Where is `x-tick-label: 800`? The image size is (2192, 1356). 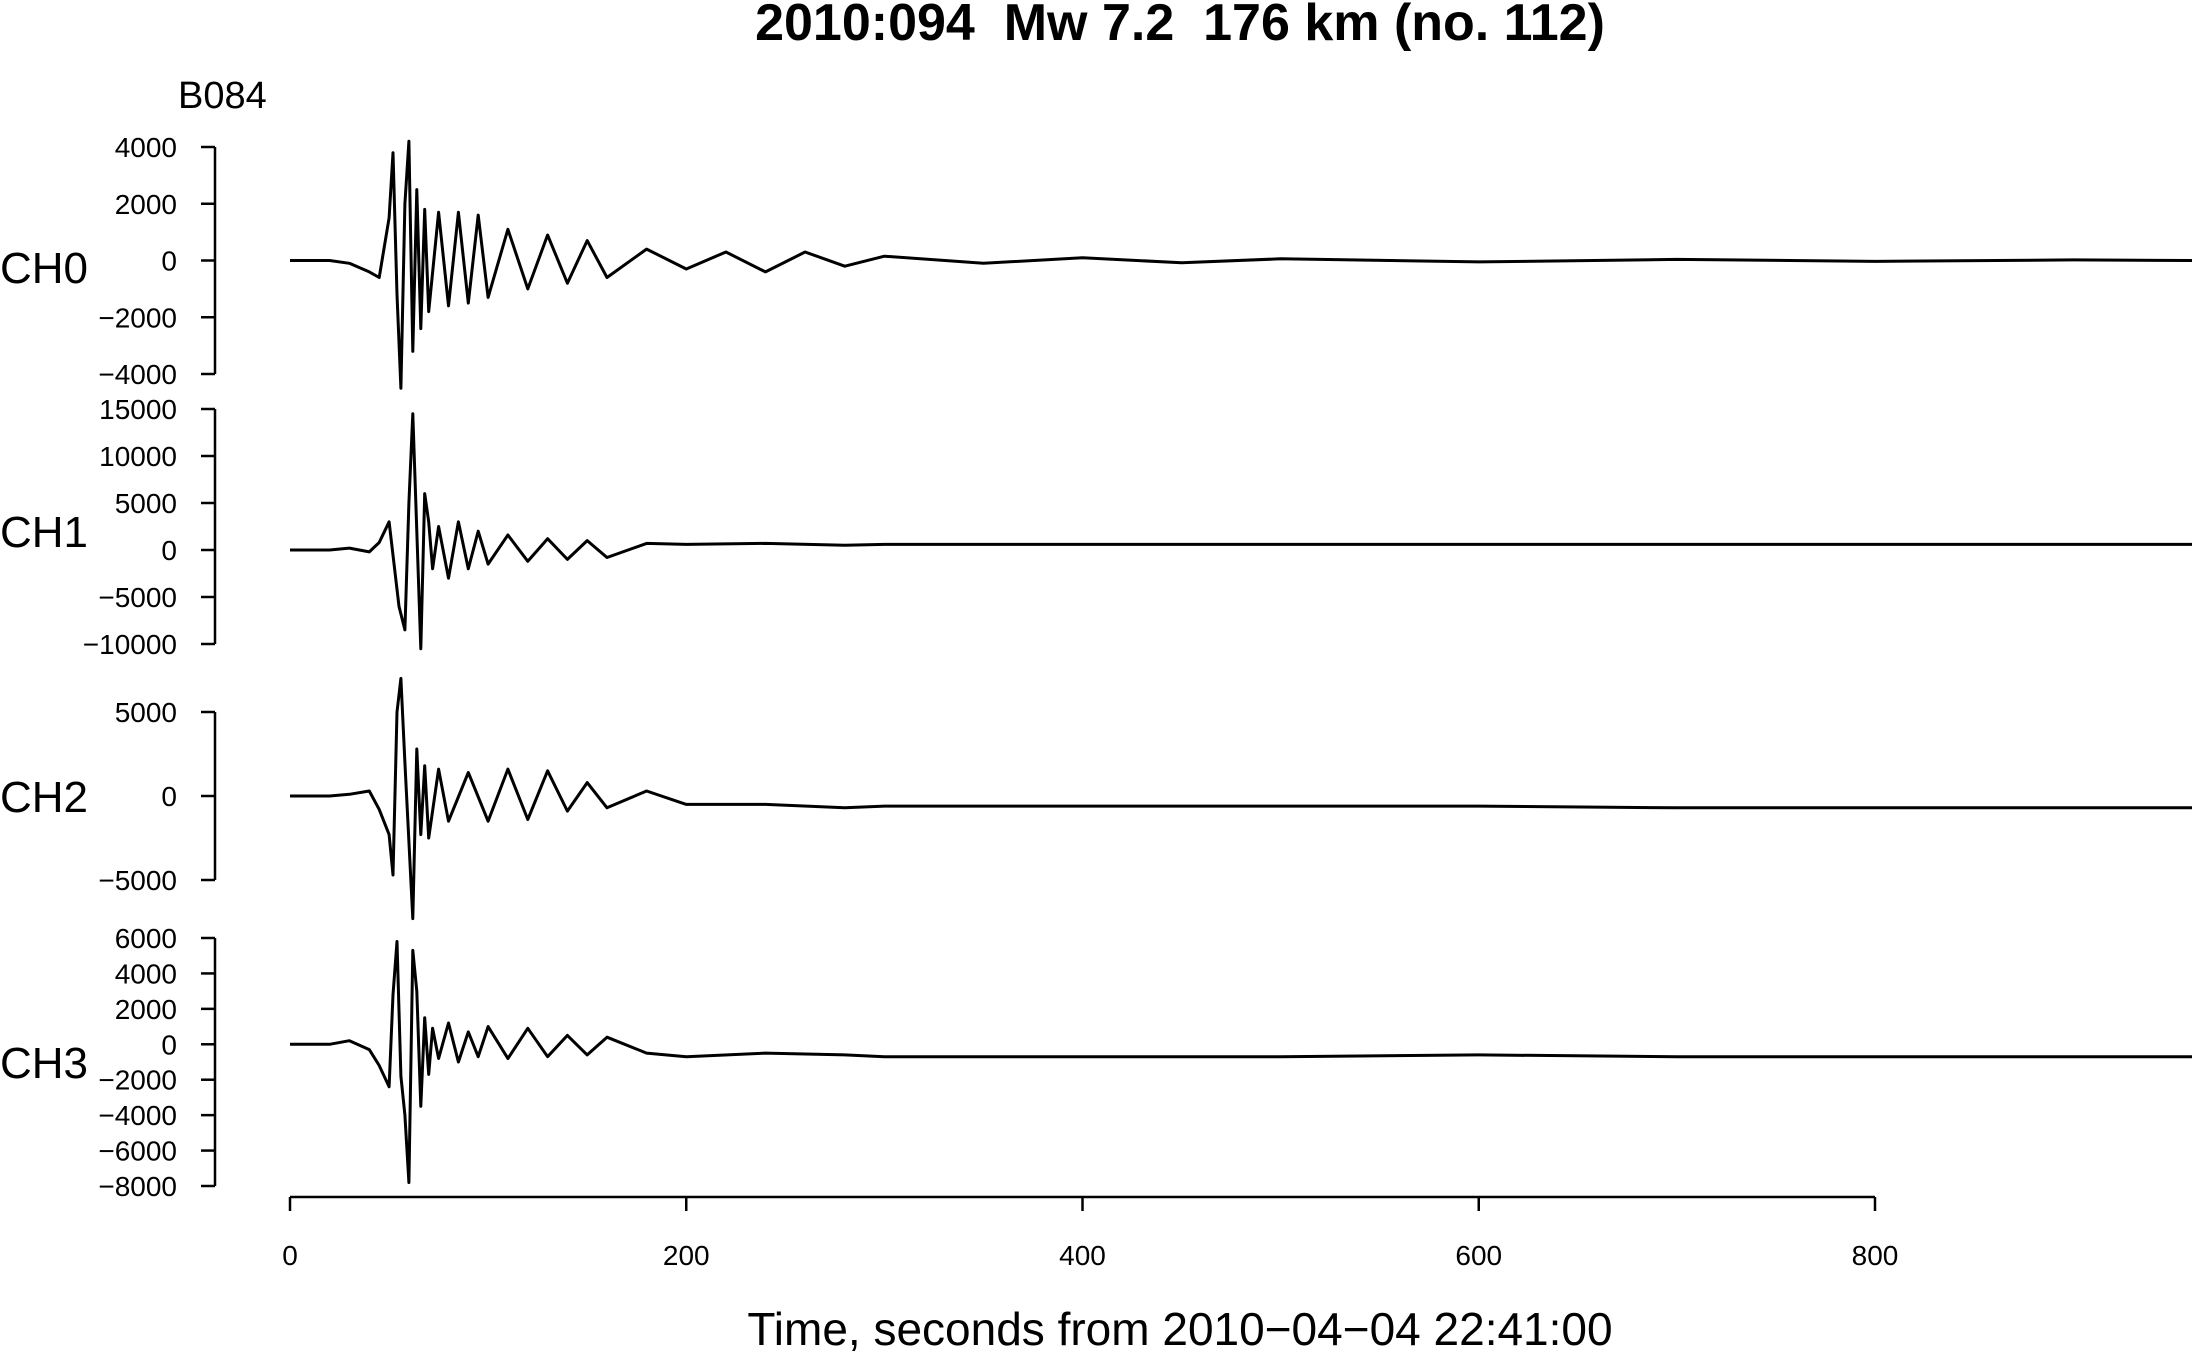 x-tick-label: 800 is located at coordinates (1875, 1255).